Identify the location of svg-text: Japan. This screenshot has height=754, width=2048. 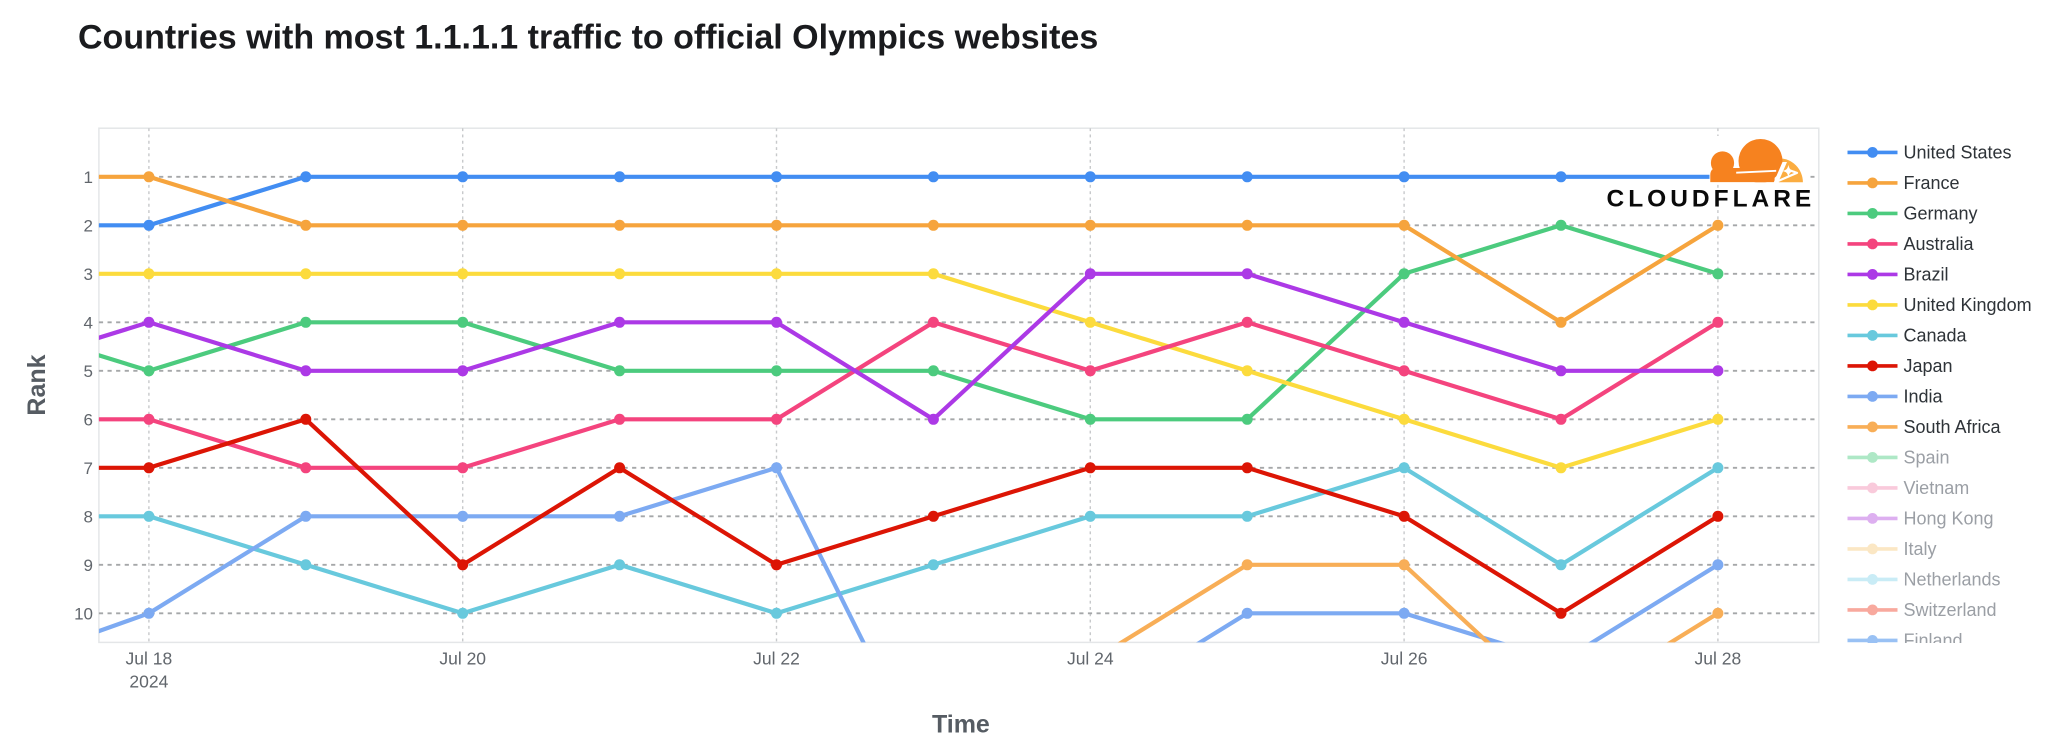
(1928, 366).